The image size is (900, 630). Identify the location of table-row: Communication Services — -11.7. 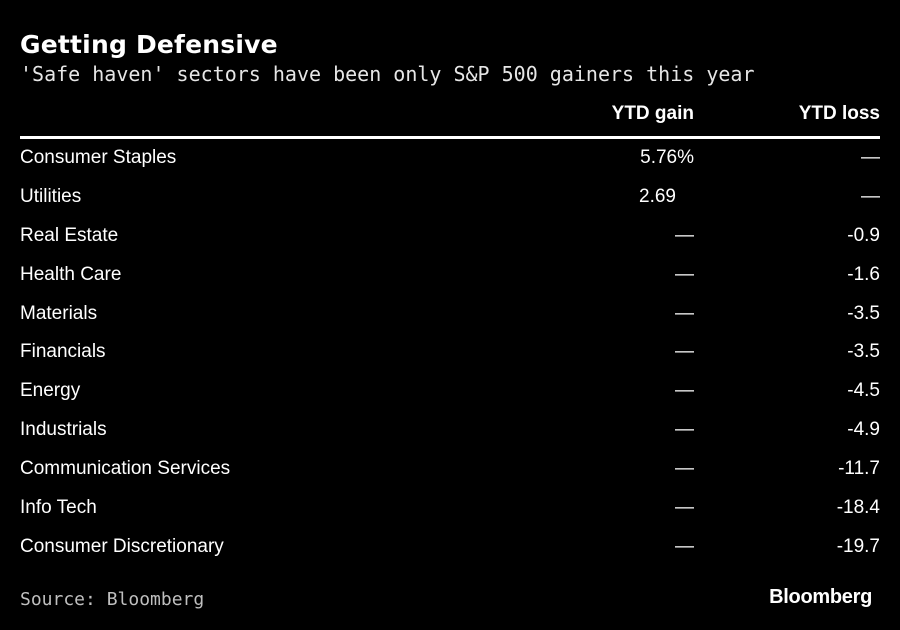
(450, 474).